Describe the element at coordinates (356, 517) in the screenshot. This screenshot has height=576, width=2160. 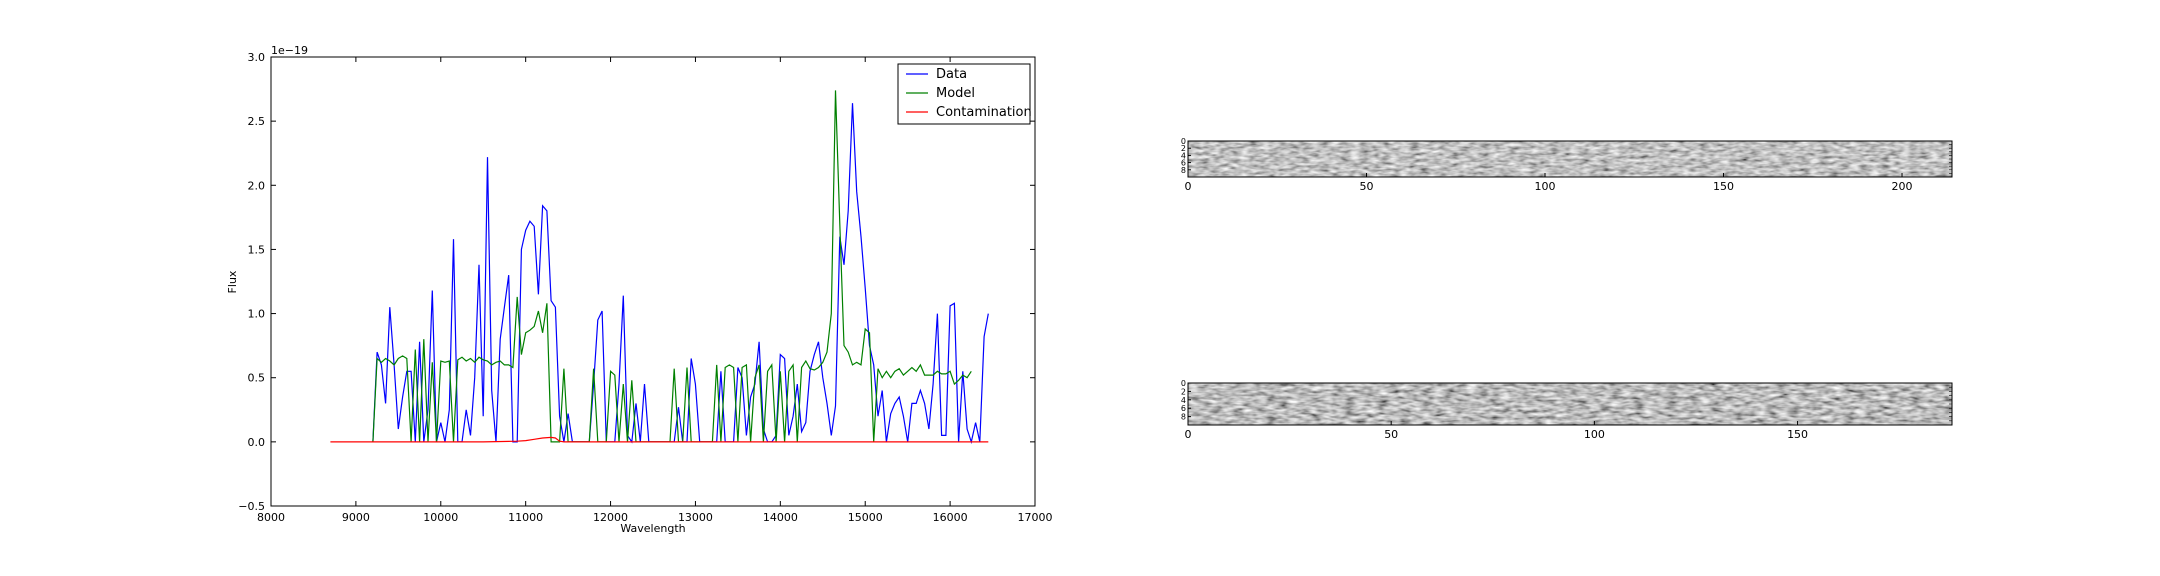
I see `x-tick-label: 9000` at that location.